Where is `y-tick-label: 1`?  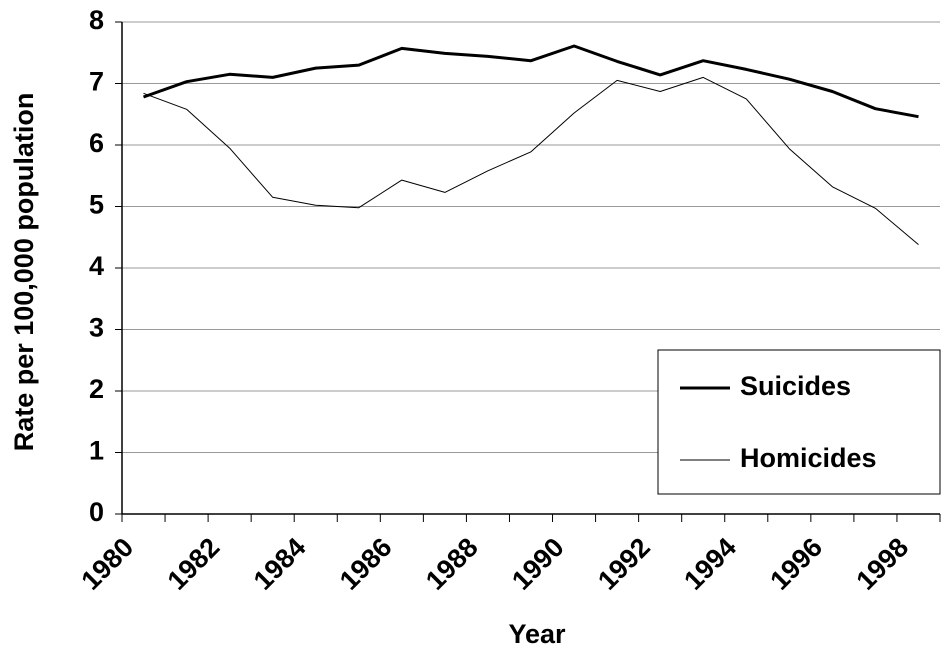 y-tick-label: 1 is located at coordinates (96, 451).